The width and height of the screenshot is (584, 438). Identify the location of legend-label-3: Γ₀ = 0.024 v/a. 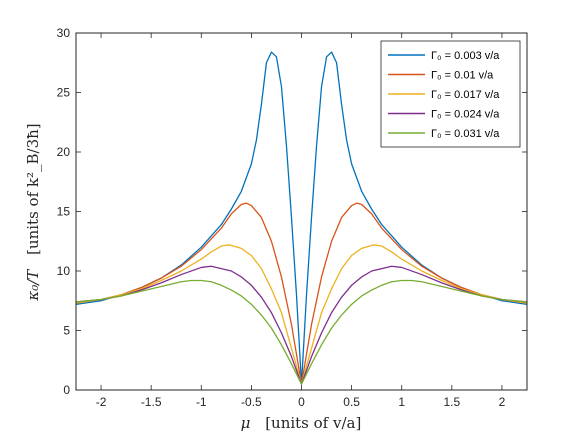
(465, 115).